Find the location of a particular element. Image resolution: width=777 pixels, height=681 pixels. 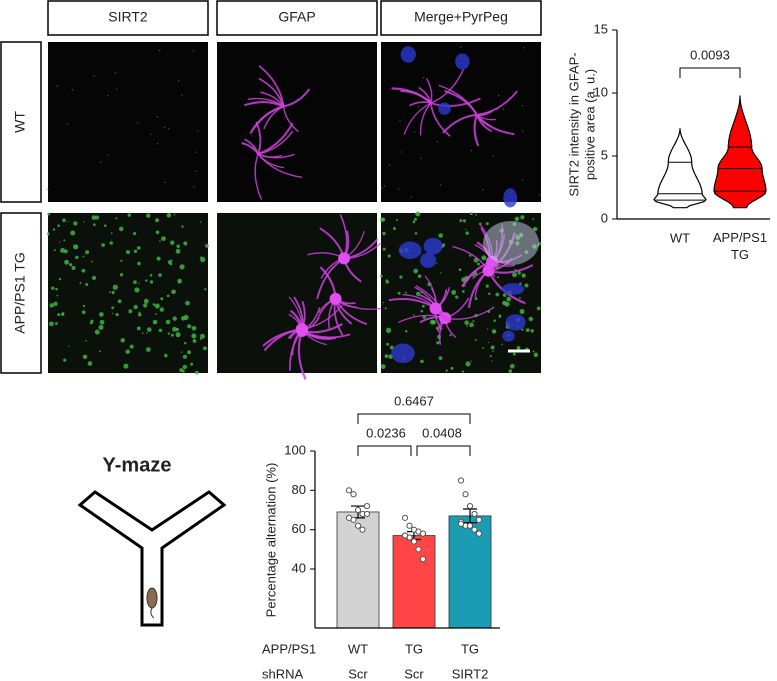

significance-bracket is located at coordinates (710, 72).